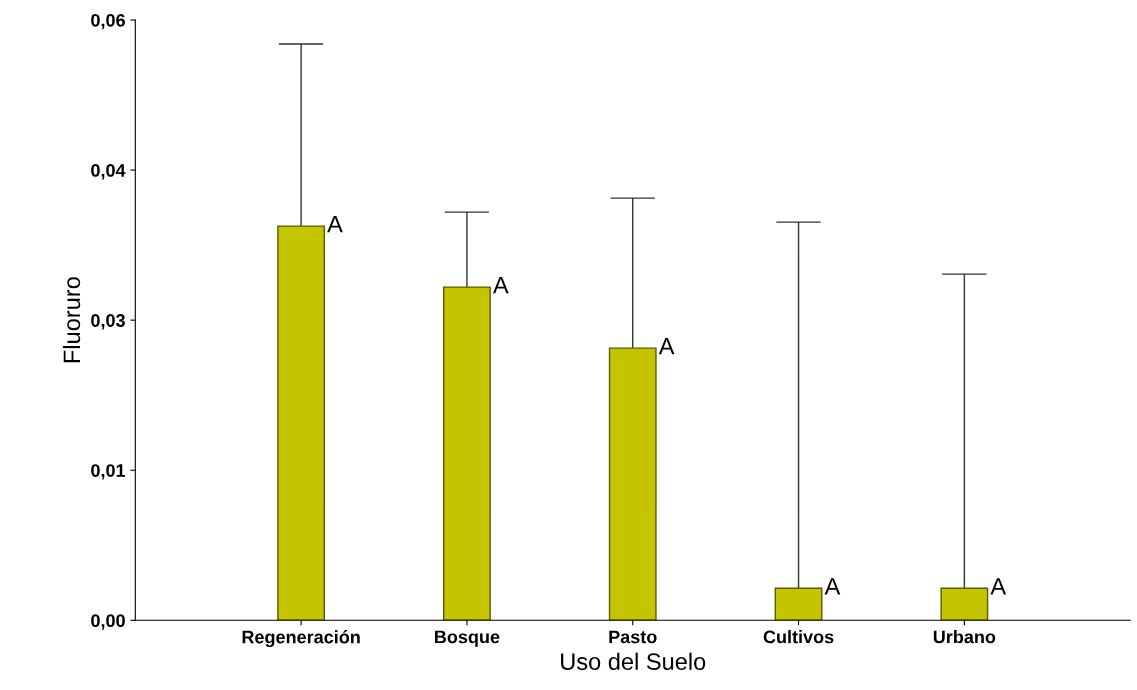  I want to click on x-tick-label: Regeneración, so click(301, 639).